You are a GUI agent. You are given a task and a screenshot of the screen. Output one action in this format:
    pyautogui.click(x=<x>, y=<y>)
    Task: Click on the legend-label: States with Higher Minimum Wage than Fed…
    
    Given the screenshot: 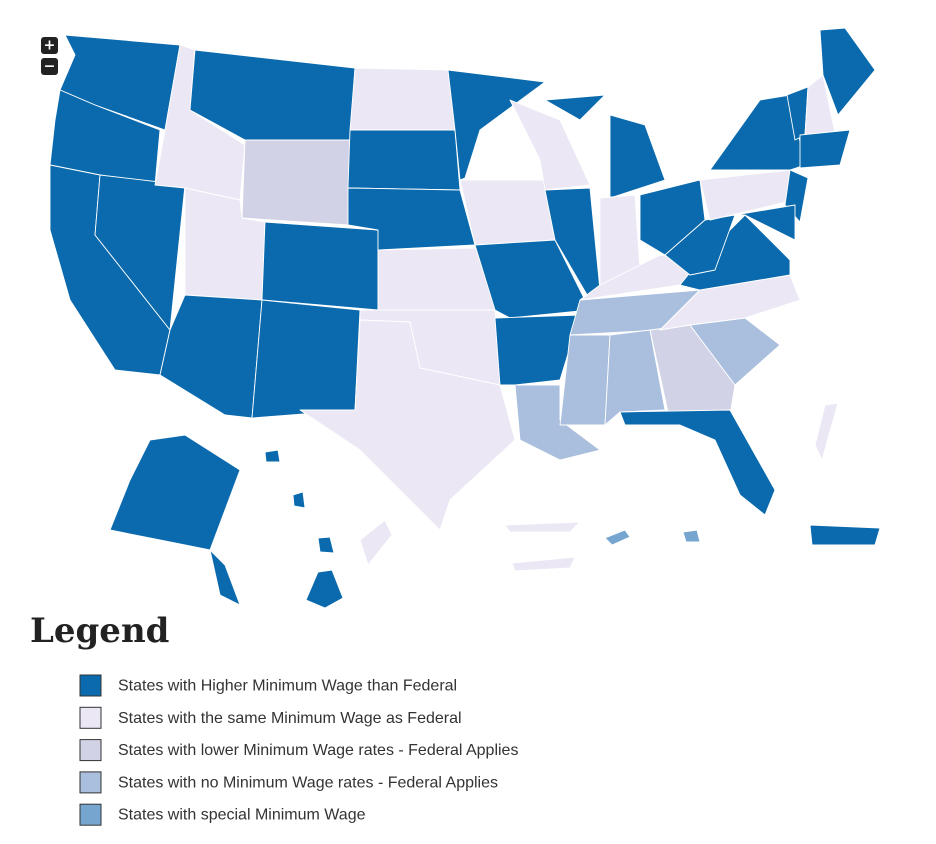 What is the action you would take?
    pyautogui.click(x=287, y=686)
    